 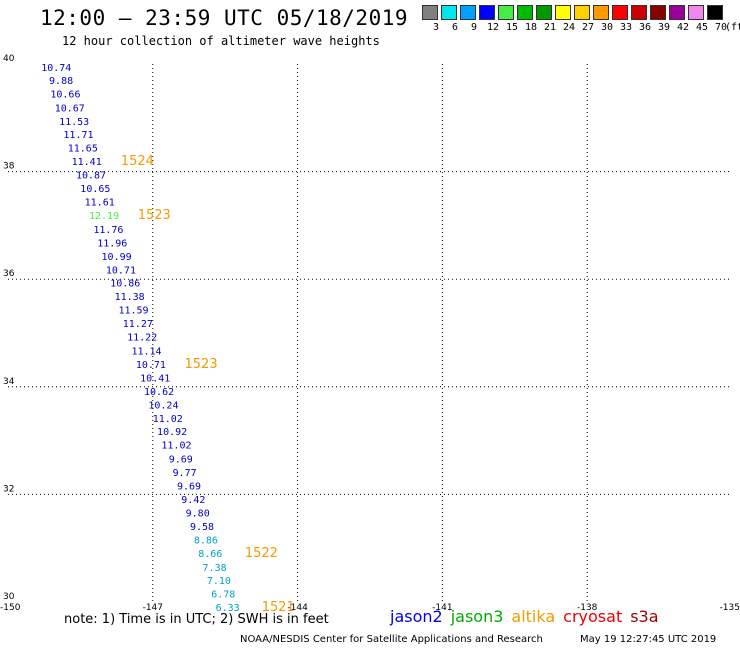 I want to click on scale-label: 27, so click(x=588, y=27).